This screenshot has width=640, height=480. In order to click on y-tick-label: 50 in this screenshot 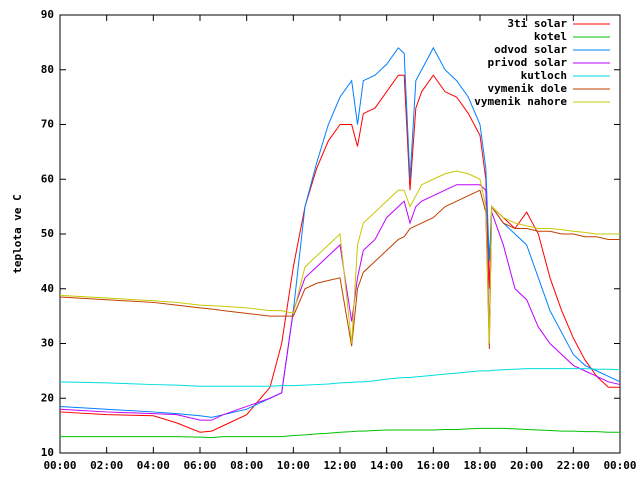, I will do `click(47, 233)`.